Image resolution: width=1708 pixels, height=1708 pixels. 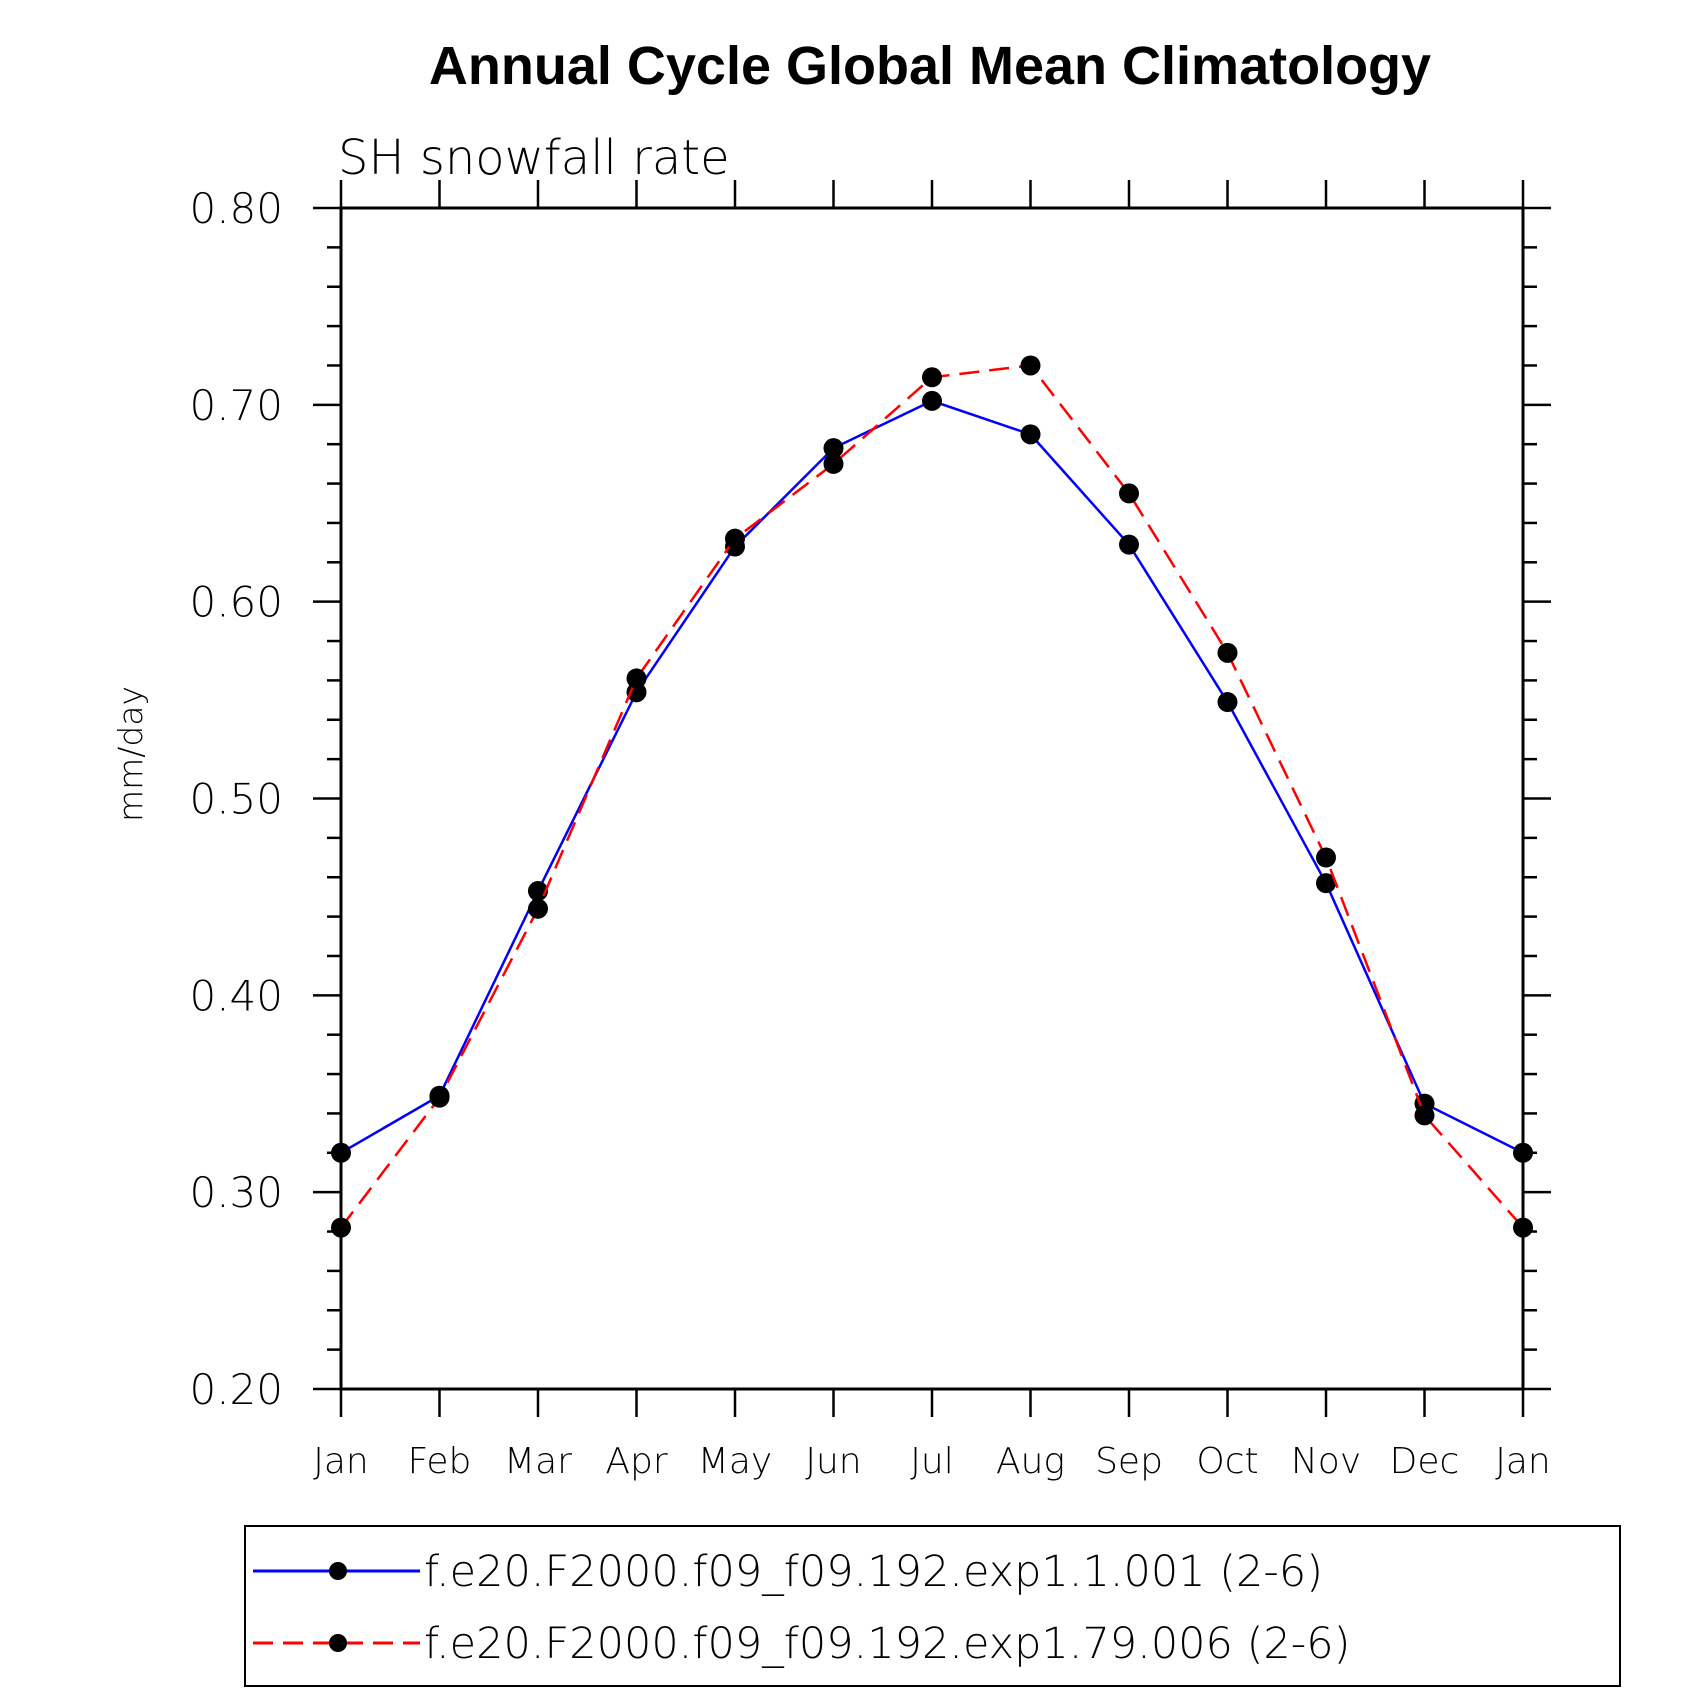 I want to click on y-tick-label: 0.80, so click(x=236, y=208).